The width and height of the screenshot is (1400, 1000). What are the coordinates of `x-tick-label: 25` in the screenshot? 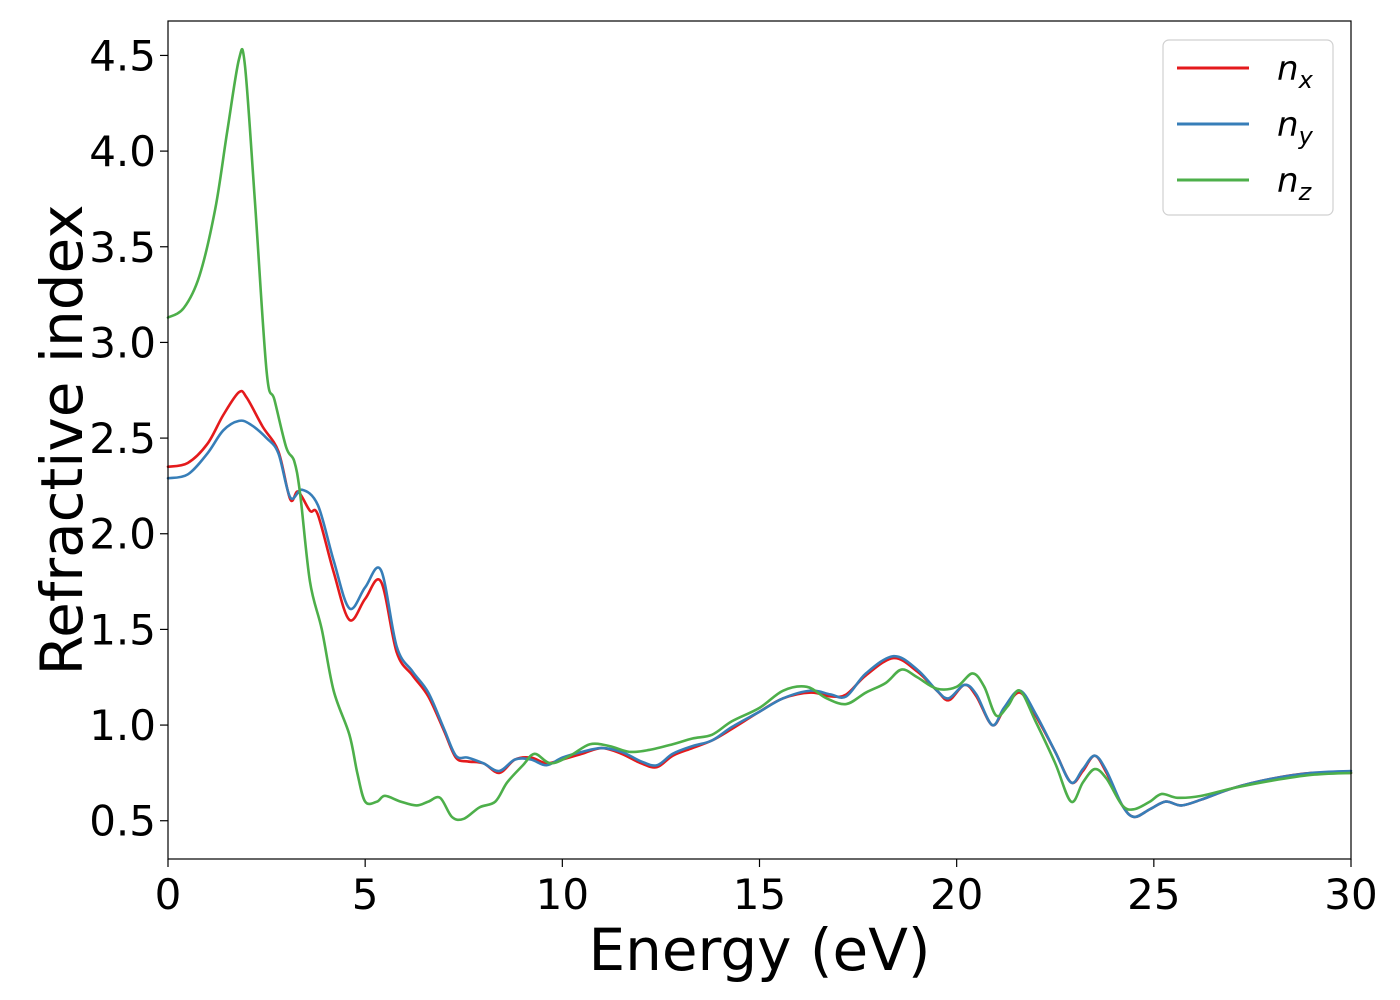 It's located at (1153, 894).